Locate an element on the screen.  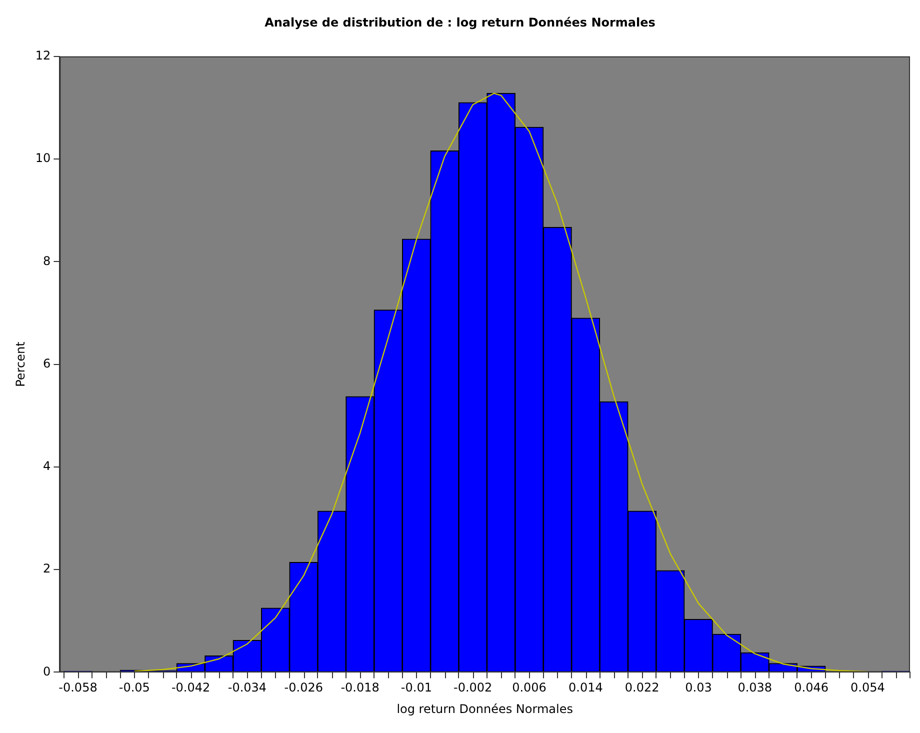
x-tick-label: -0.034 is located at coordinates (247, 687).